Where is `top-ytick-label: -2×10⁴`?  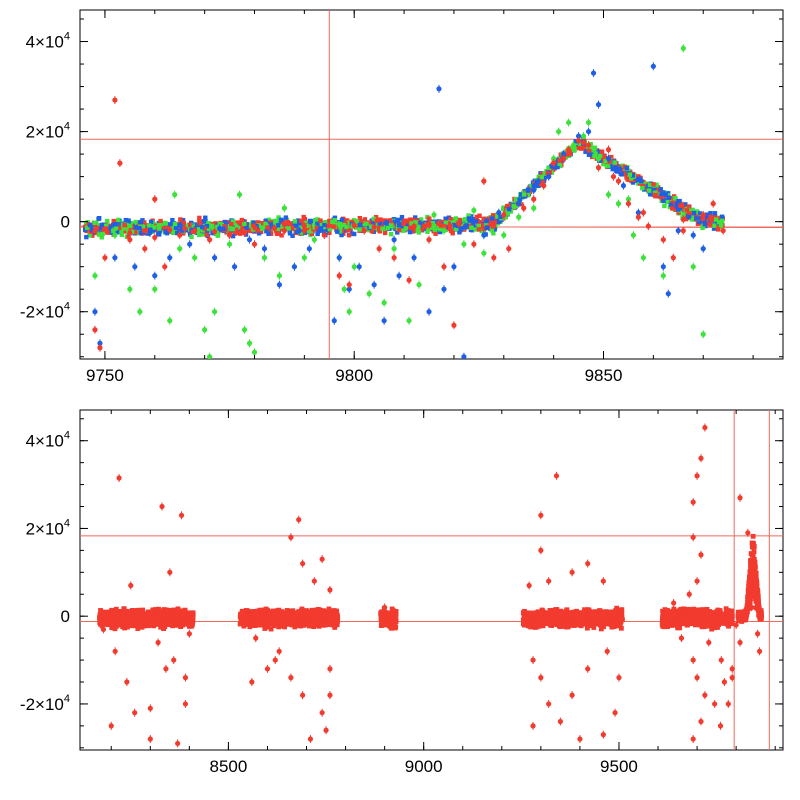
top-ytick-label: -2×10⁴ is located at coordinates (45, 311).